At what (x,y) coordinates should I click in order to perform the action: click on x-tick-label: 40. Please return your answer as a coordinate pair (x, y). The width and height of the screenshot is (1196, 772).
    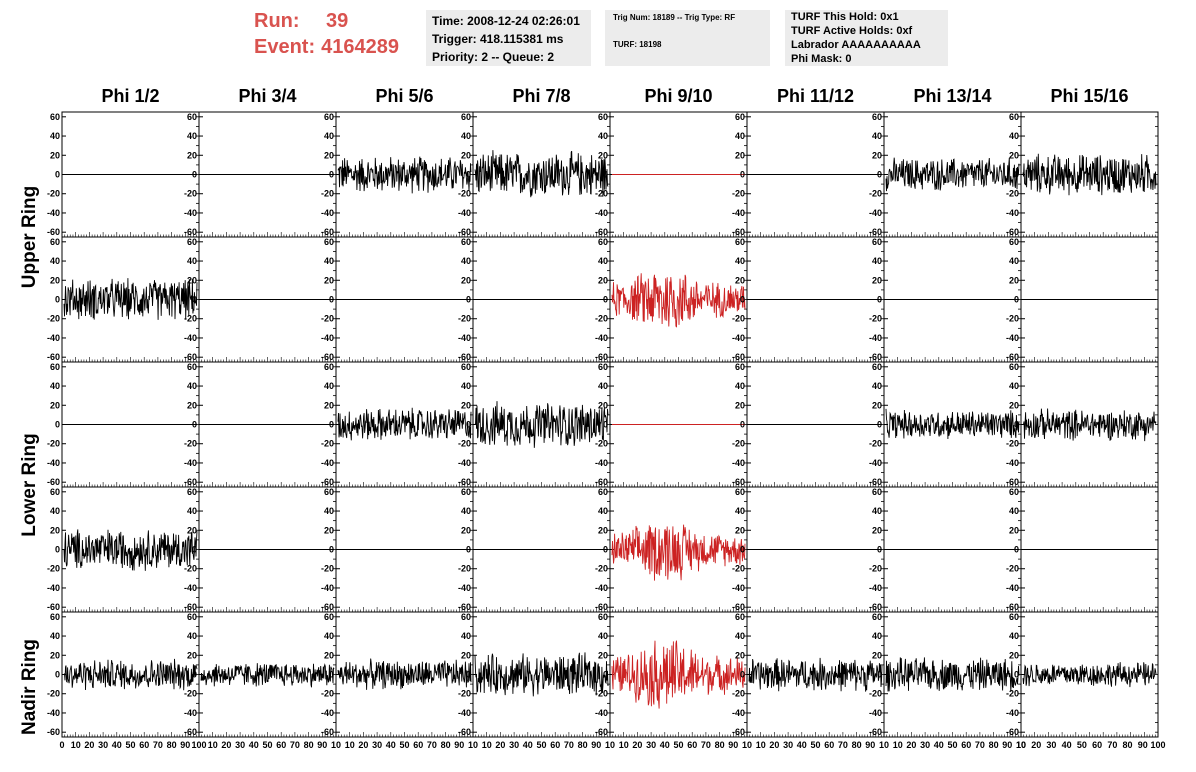
    Looking at the image, I should click on (665, 745).